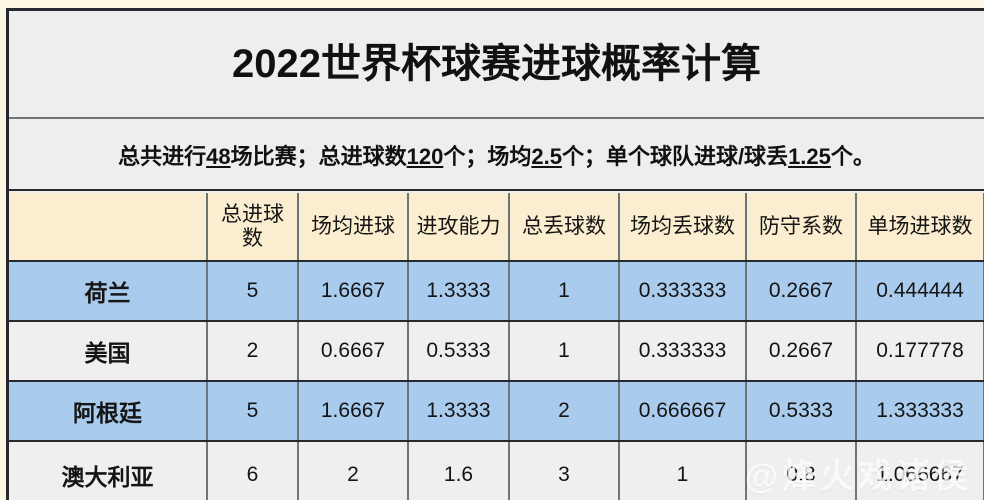 This screenshot has width=984, height=500. What do you see at coordinates (920, 351) in the screenshot?
I see `cell-single-match-goals: 0.177778` at bounding box center [920, 351].